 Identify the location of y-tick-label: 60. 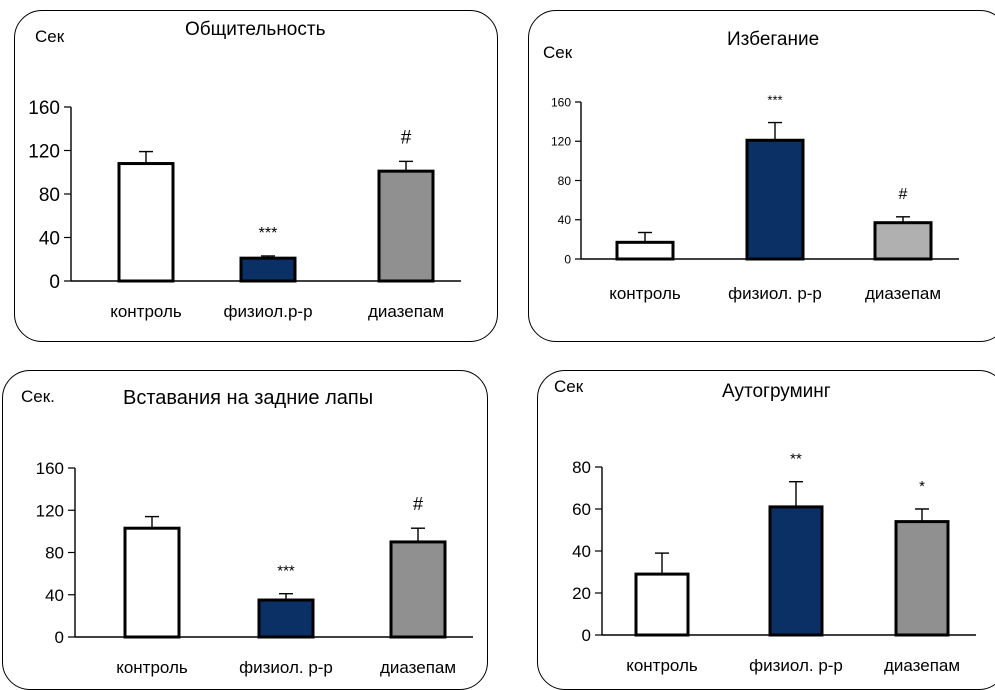
(581, 509).